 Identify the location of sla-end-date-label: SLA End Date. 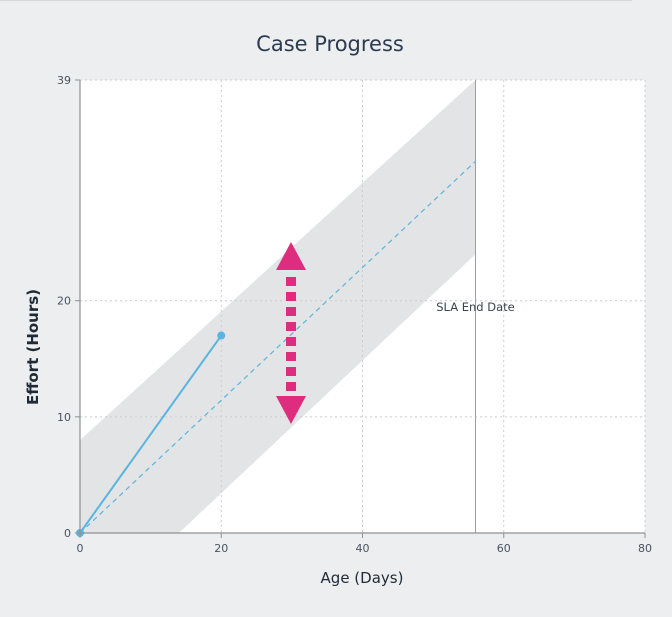
(475, 307).